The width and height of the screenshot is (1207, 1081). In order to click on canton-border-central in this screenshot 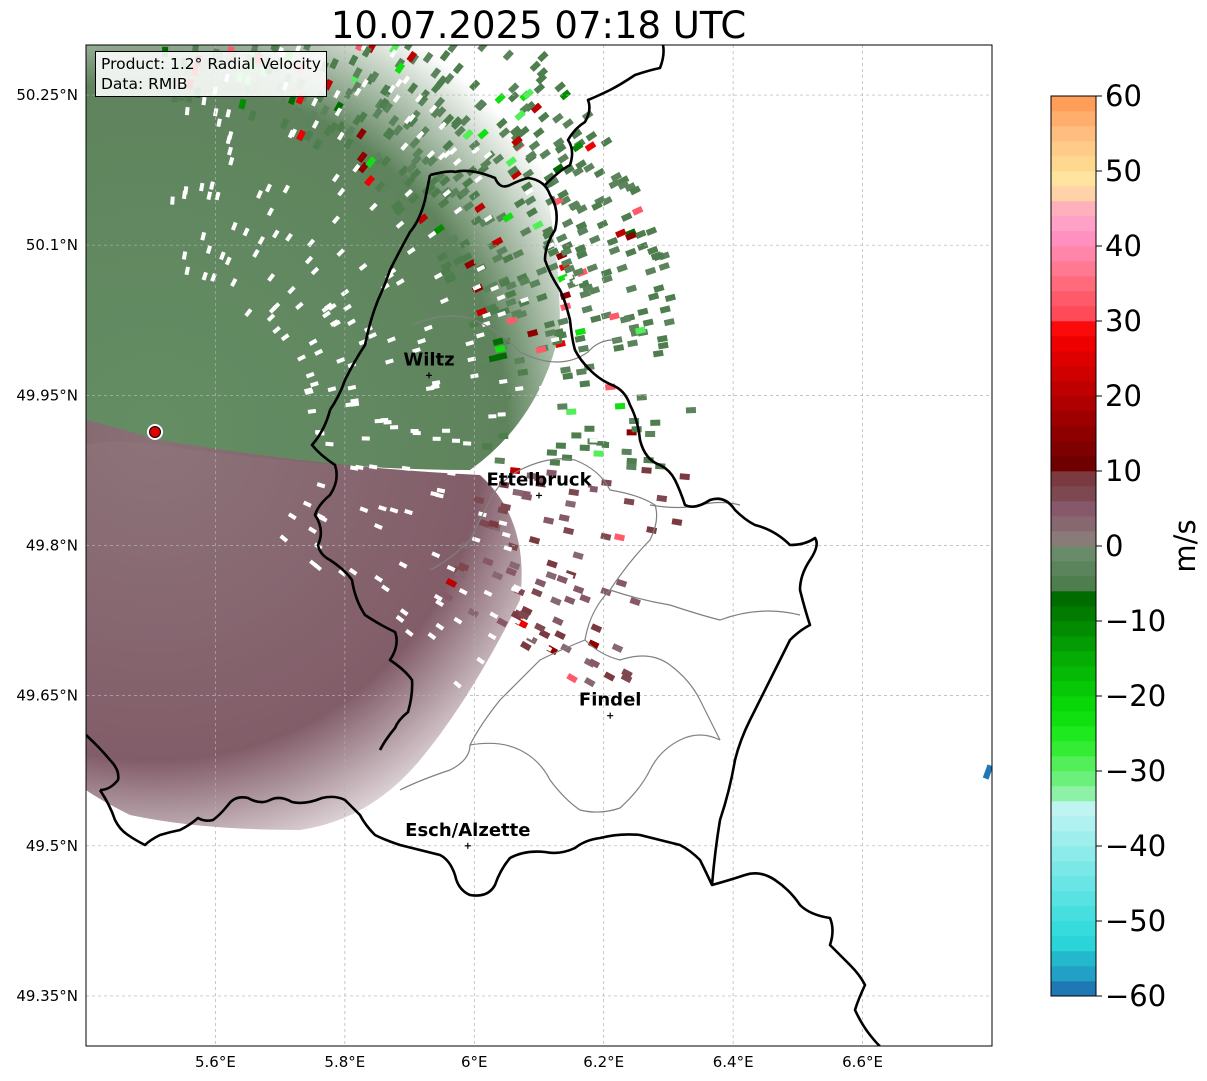, I will do `click(588, 559)`.